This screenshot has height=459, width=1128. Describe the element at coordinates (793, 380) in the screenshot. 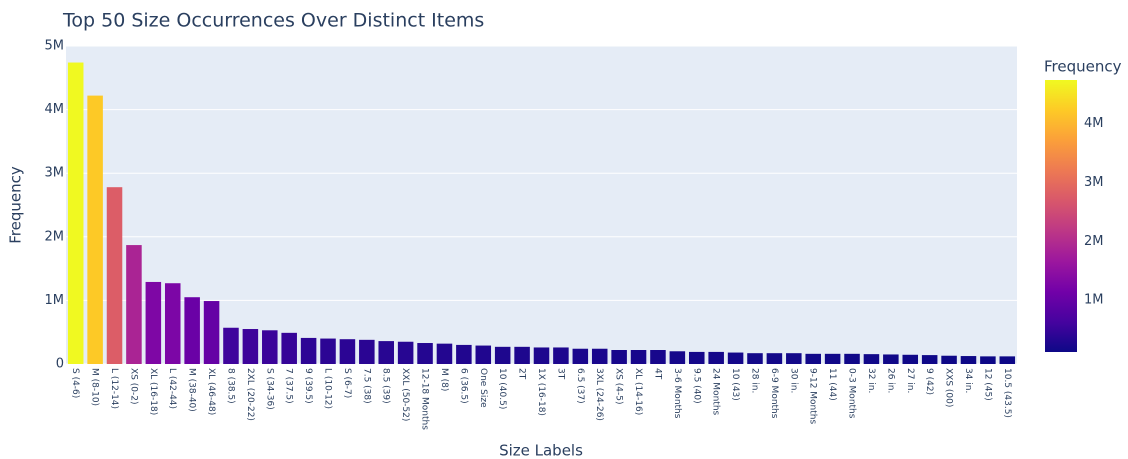

I see `x-tick-label: 30 in.` at that location.